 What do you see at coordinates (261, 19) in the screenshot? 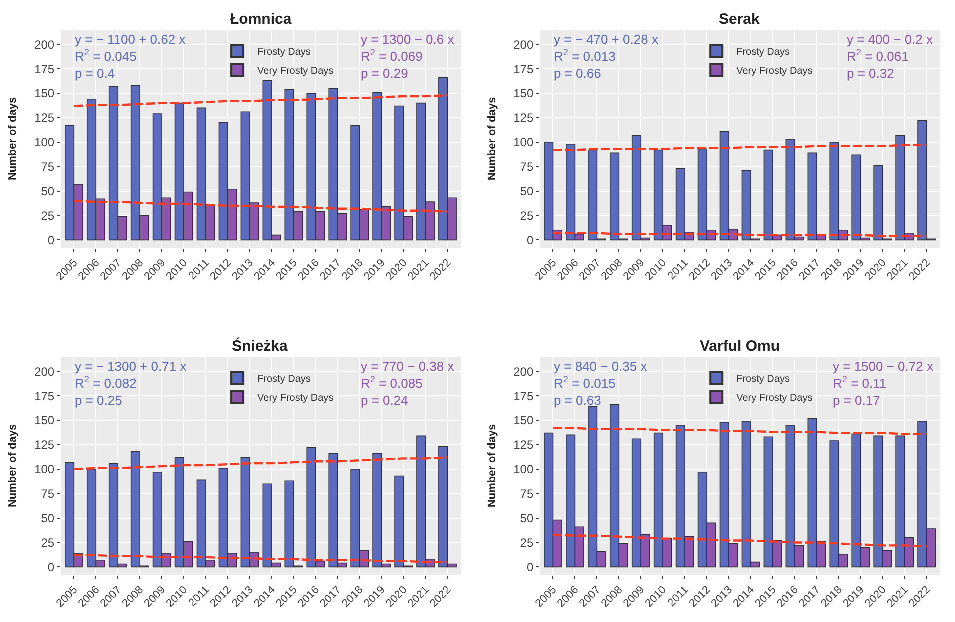
I see `chart-title: Łomnica` at bounding box center [261, 19].